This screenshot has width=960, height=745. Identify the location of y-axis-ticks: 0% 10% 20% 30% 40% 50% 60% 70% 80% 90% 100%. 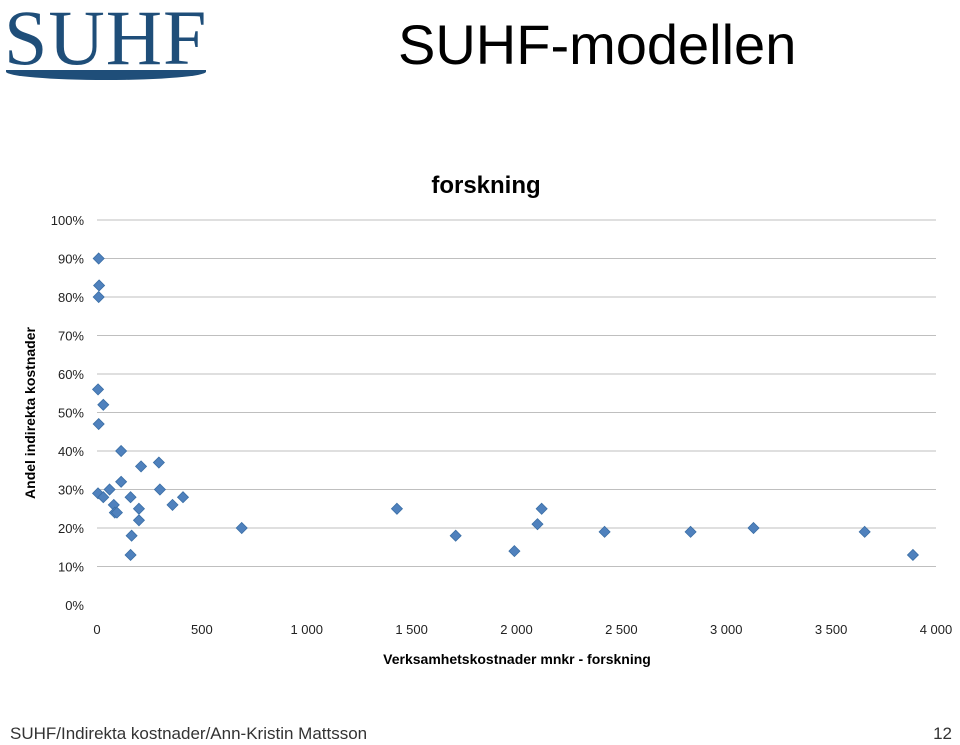
(68, 413).